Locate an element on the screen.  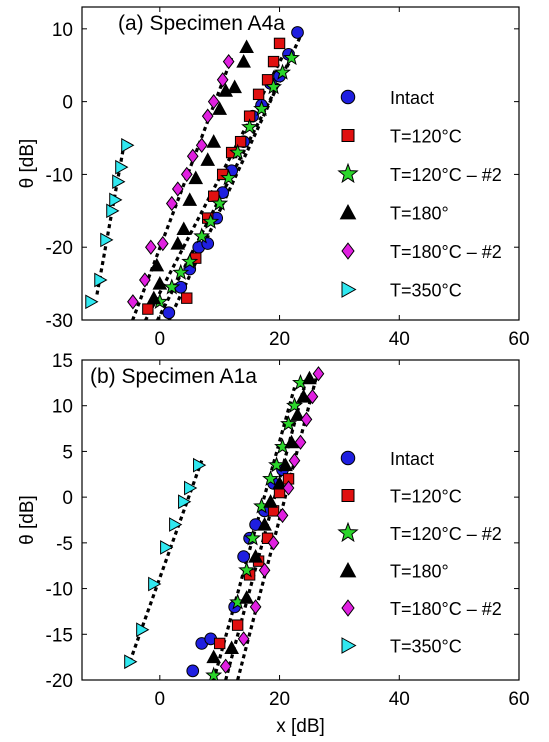
chart-title: (b) Specimen A1a is located at coordinates (173, 376).